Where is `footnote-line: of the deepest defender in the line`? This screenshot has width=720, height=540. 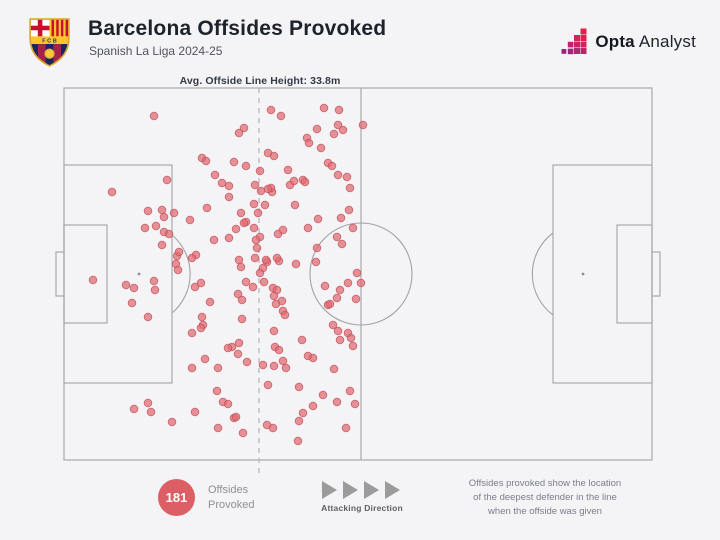 footnote-line: of the deepest defender in the line is located at coordinates (545, 497).